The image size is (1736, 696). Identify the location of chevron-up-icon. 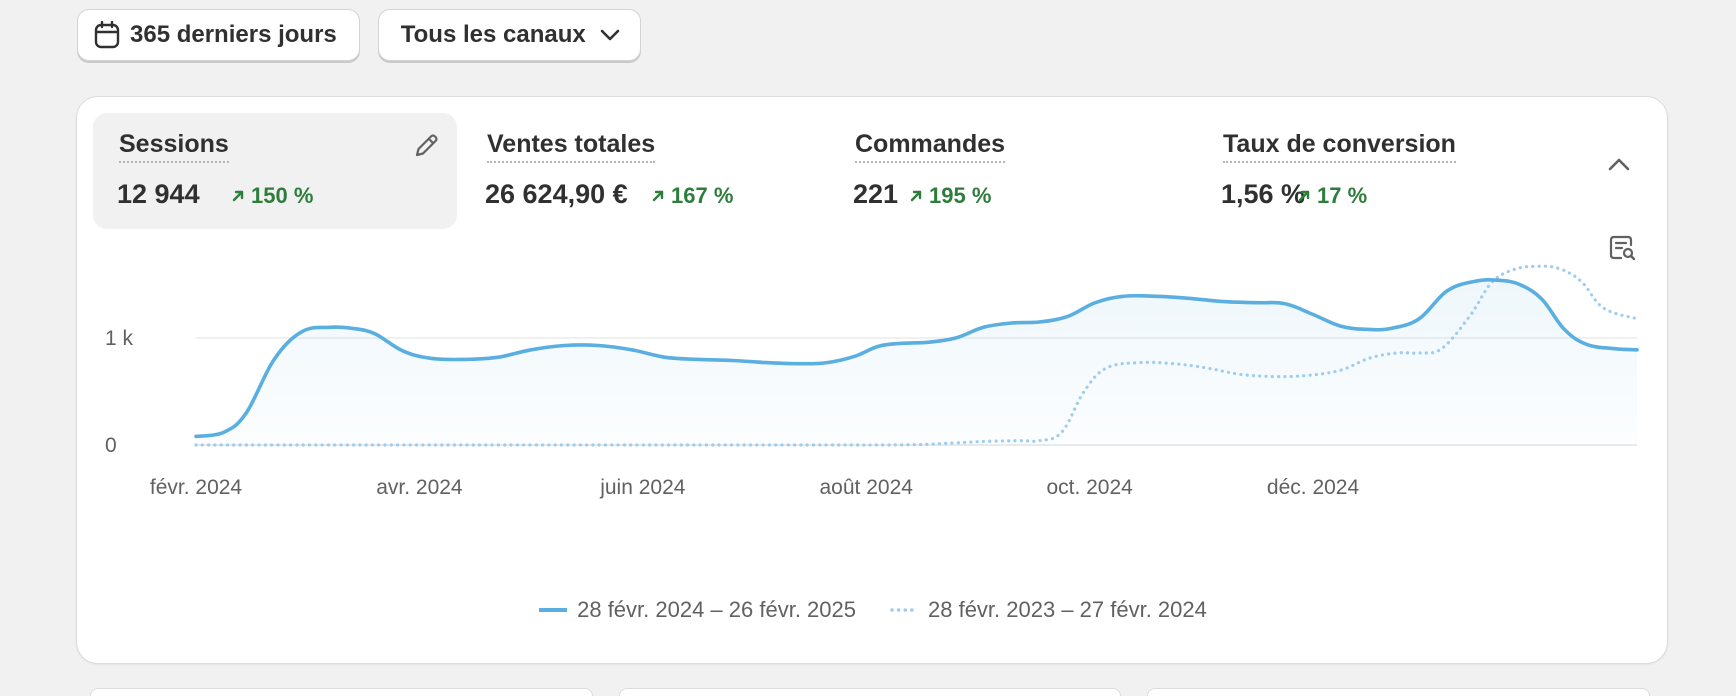
(1619, 166).